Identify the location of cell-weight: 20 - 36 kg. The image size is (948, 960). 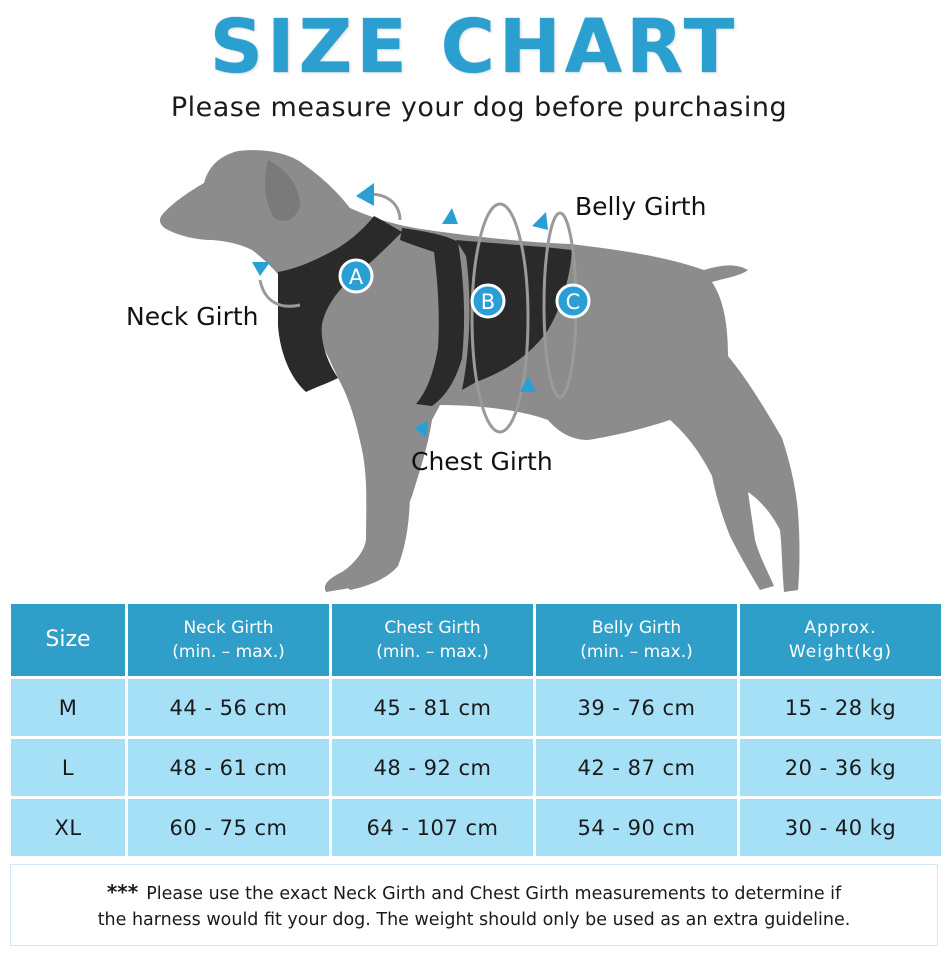
(840, 767).